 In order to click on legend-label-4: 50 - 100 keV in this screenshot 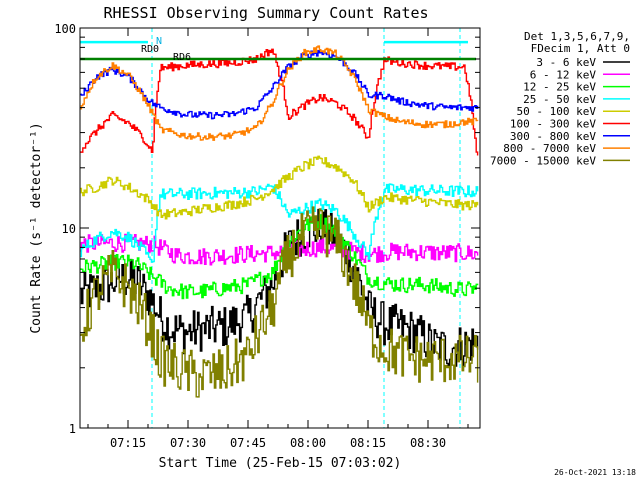, I will do `click(557, 111)`.